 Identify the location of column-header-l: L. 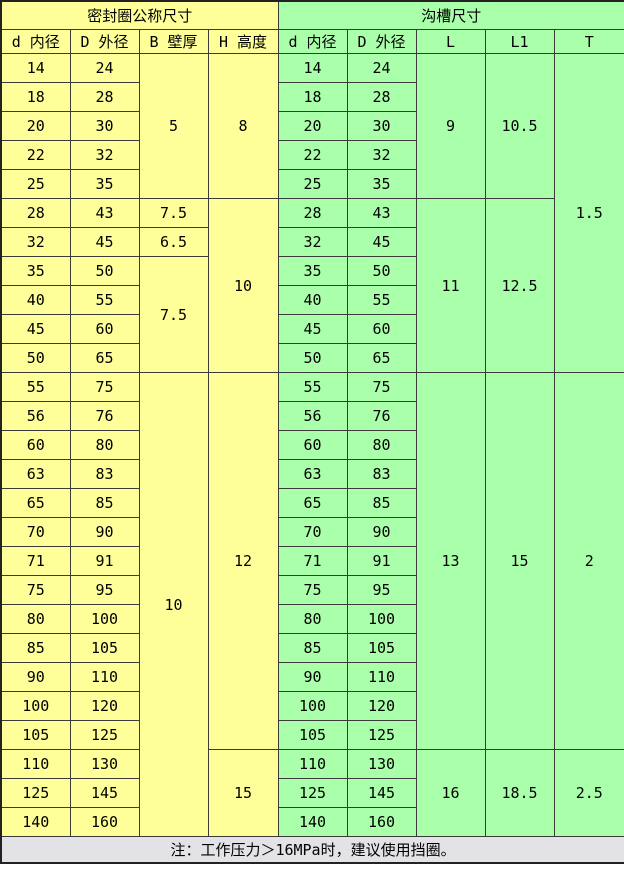
(450, 41).